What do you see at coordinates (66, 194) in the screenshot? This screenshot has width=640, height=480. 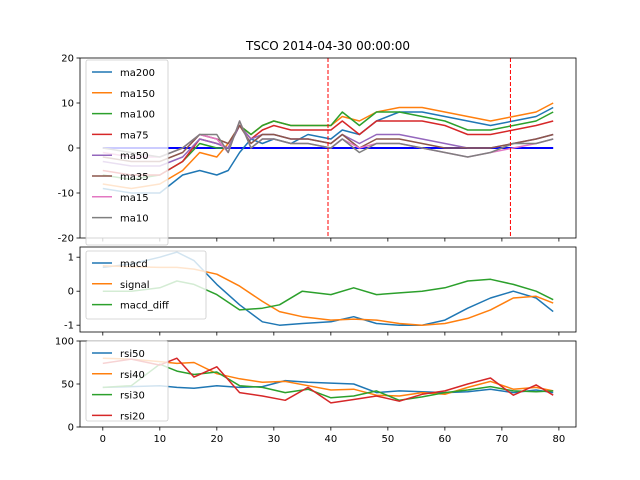 I see `y-tick-label: -10` at bounding box center [66, 194].